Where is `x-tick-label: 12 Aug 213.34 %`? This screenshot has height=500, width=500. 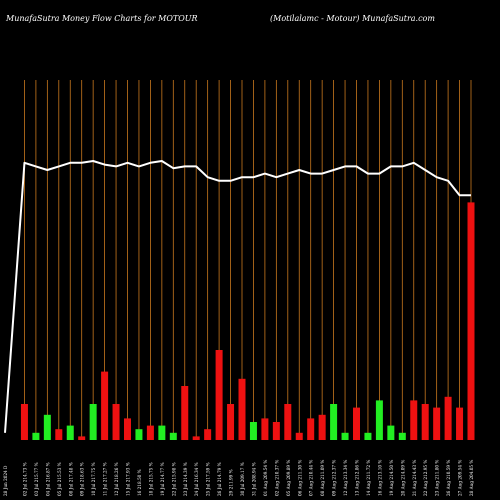
x-tick-label: 12 Aug 213.34 % is located at coordinates (345, 478).